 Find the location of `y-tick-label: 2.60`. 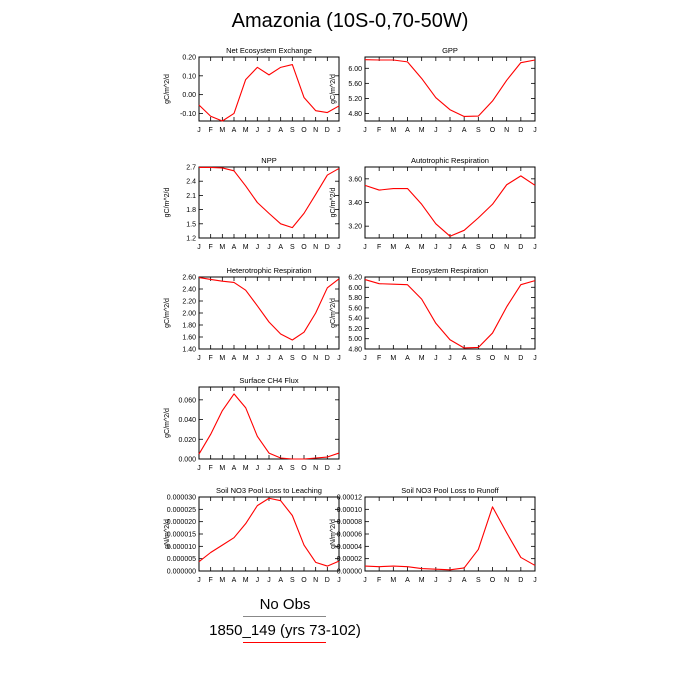

y-tick-label: 2.60 is located at coordinates (189, 278).